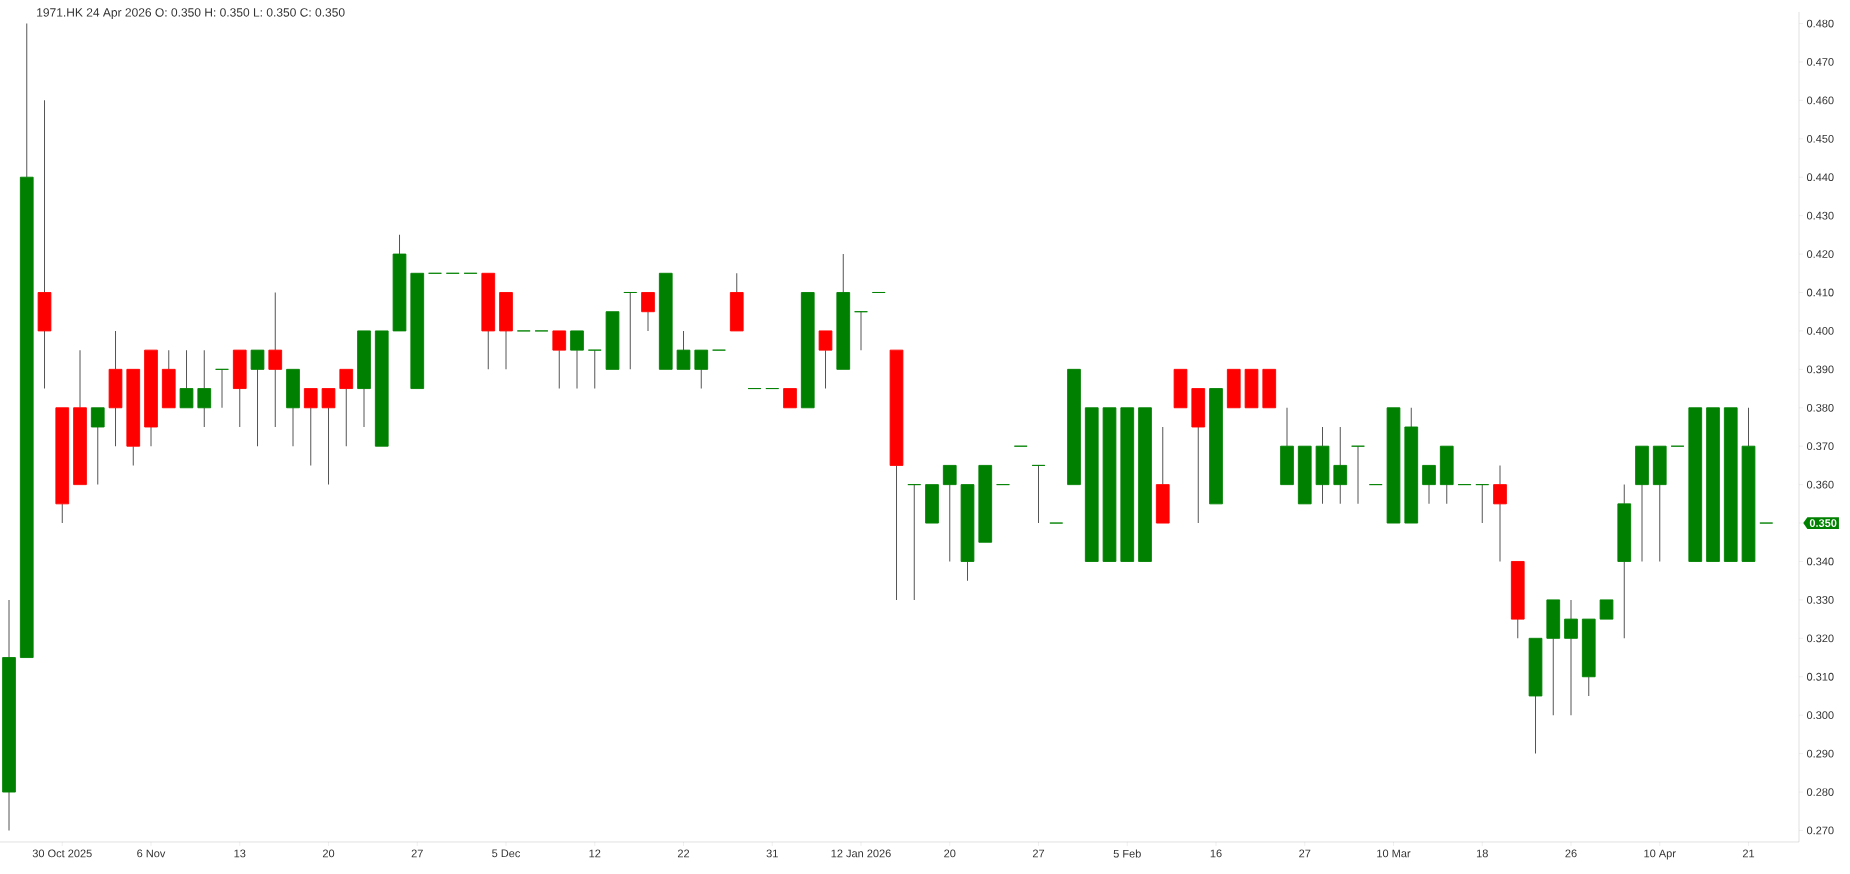 The width and height of the screenshot is (1850, 874). What do you see at coordinates (1820, 100) in the screenshot?
I see `y-tick-label: 0.460` at bounding box center [1820, 100].